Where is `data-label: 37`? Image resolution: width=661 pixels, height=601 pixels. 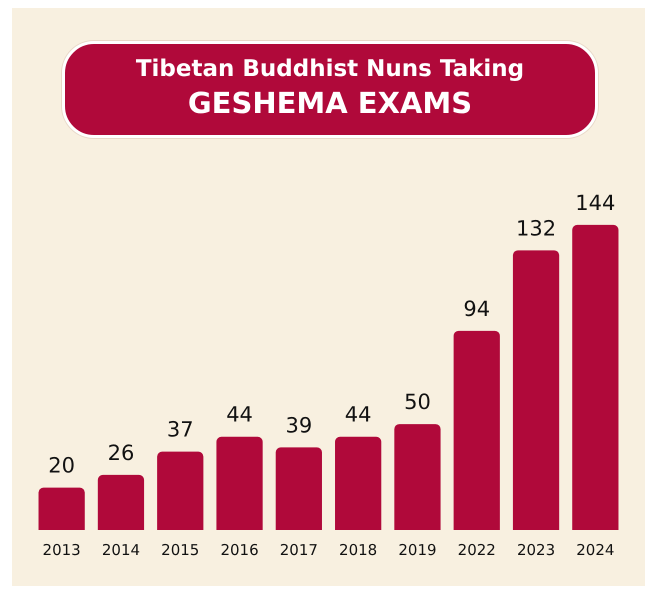
data-label: 37 is located at coordinates (180, 430).